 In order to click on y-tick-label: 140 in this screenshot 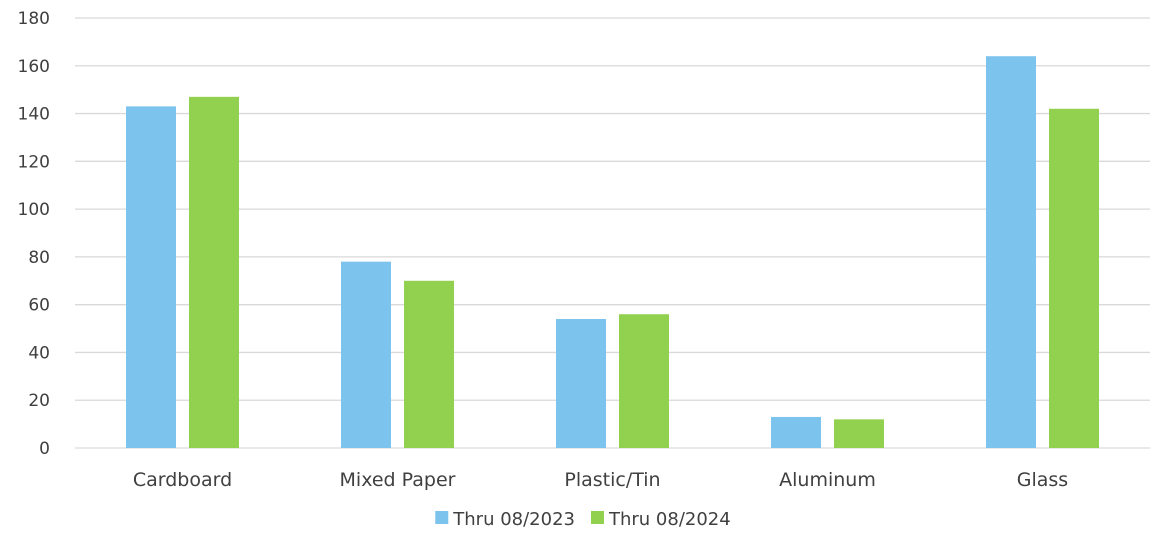, I will do `click(34, 115)`.